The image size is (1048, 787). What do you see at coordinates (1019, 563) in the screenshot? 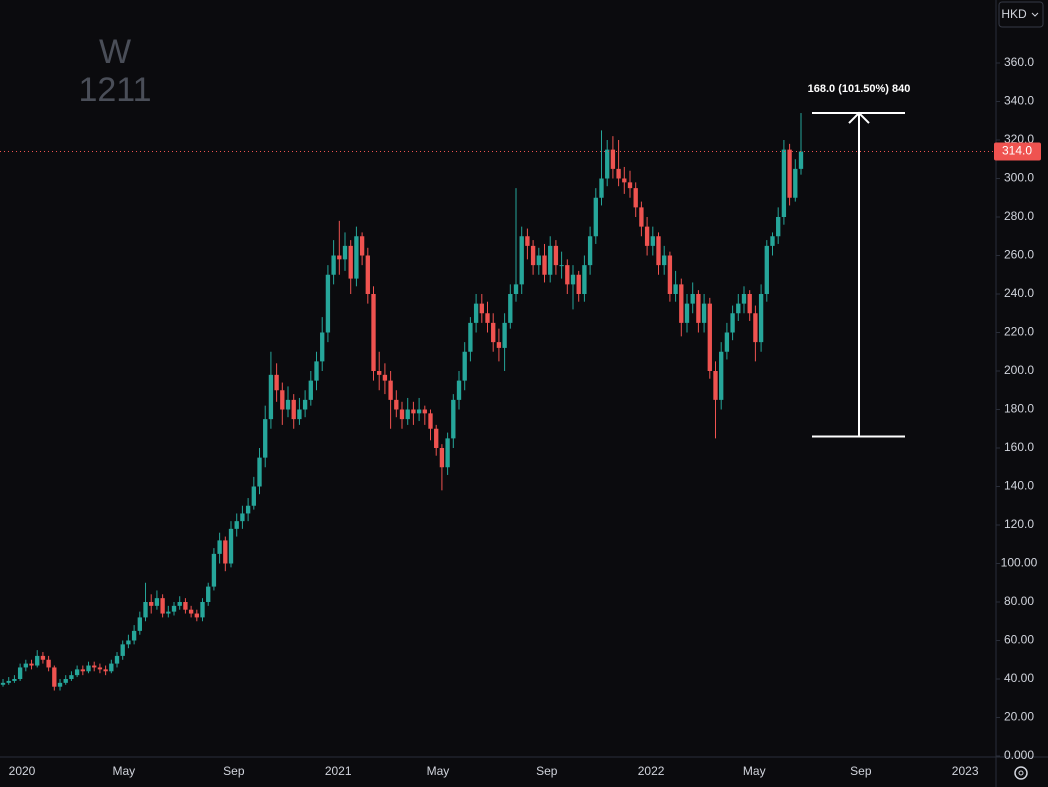
I see `y-tick-label: 100.00` at bounding box center [1019, 563].